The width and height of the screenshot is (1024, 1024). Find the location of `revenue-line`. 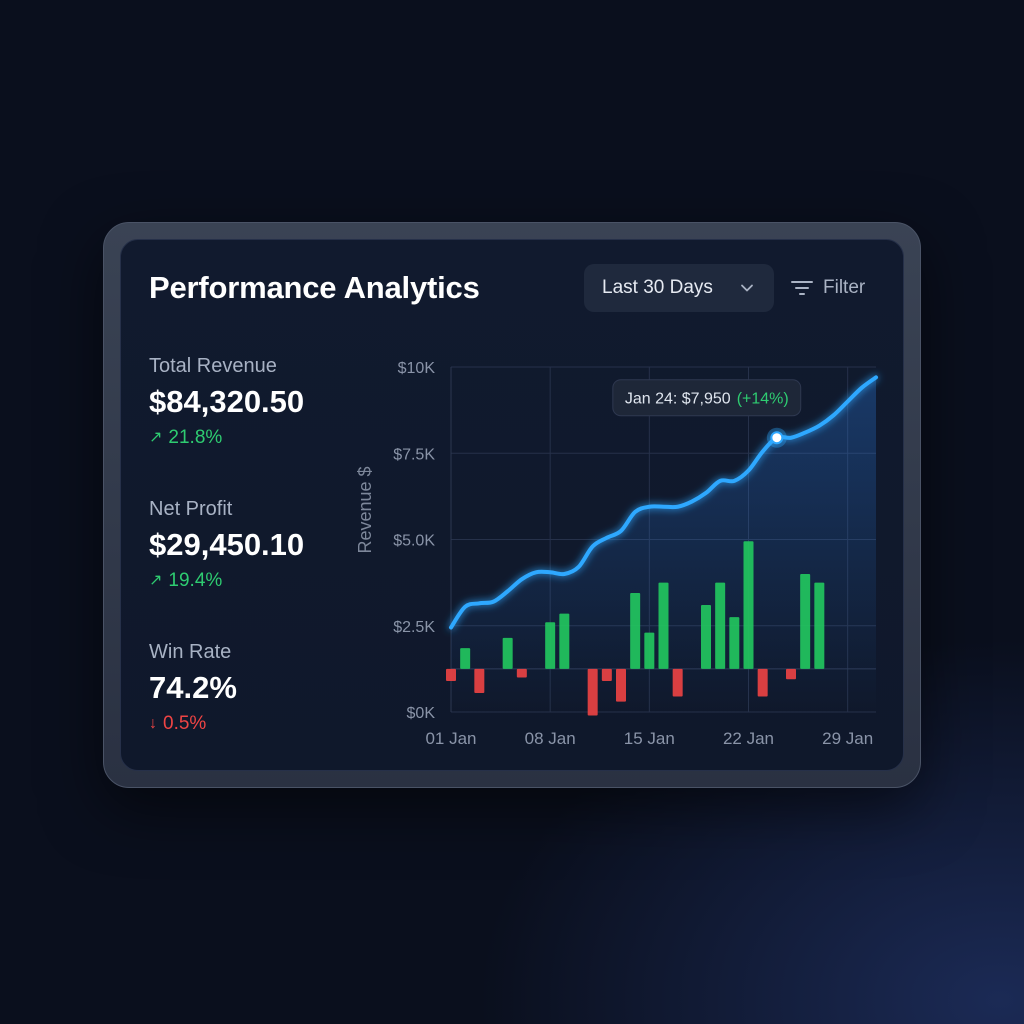

revenue-line is located at coordinates (663, 502).